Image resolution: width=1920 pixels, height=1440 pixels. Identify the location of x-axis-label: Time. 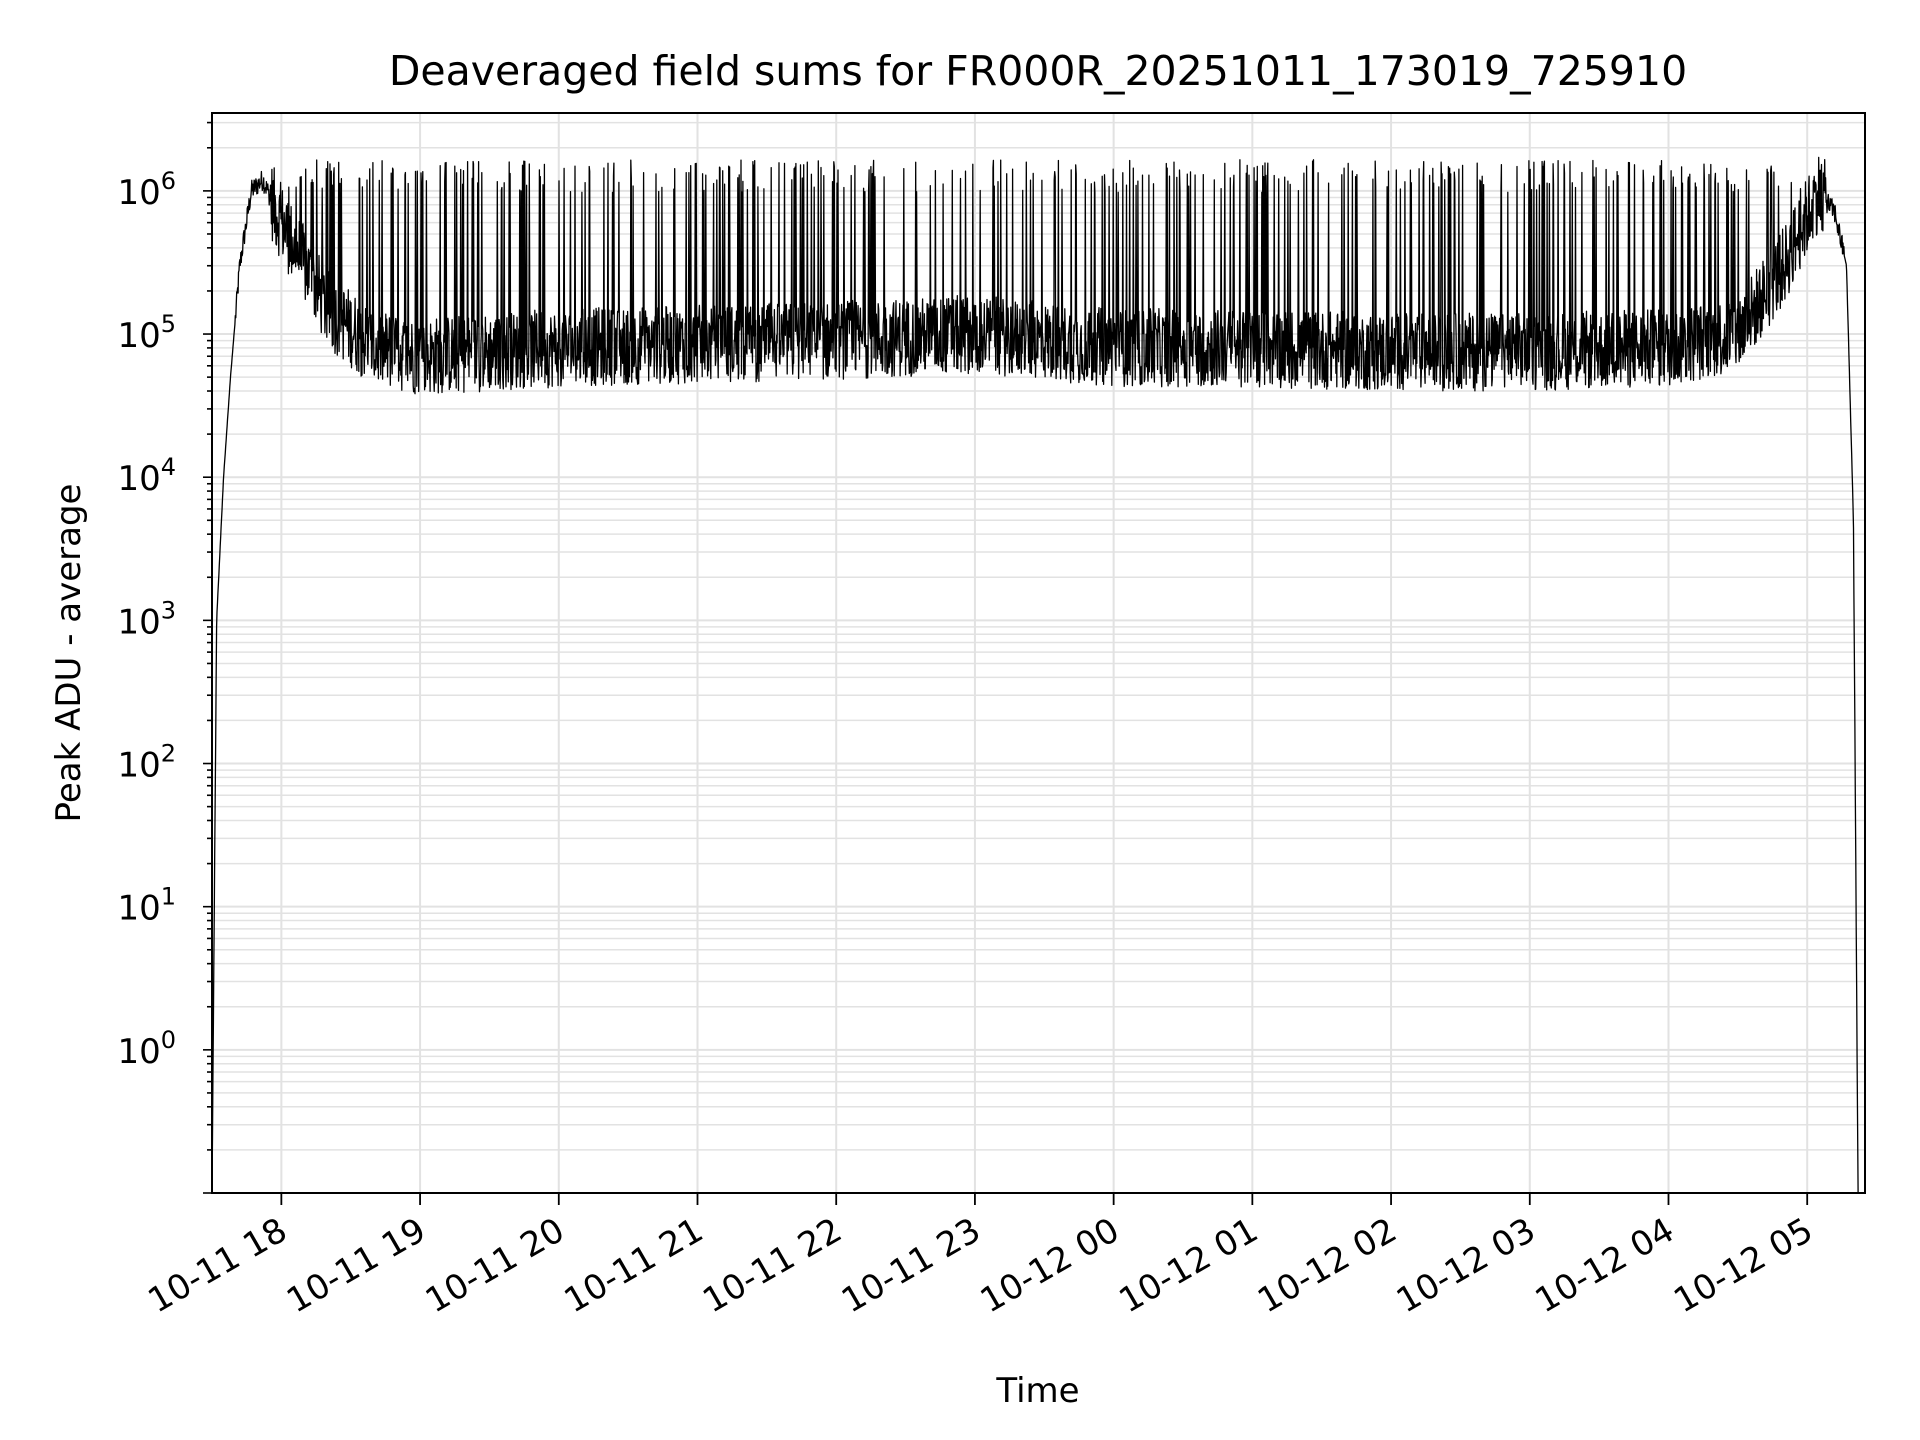
(1037, 1391).